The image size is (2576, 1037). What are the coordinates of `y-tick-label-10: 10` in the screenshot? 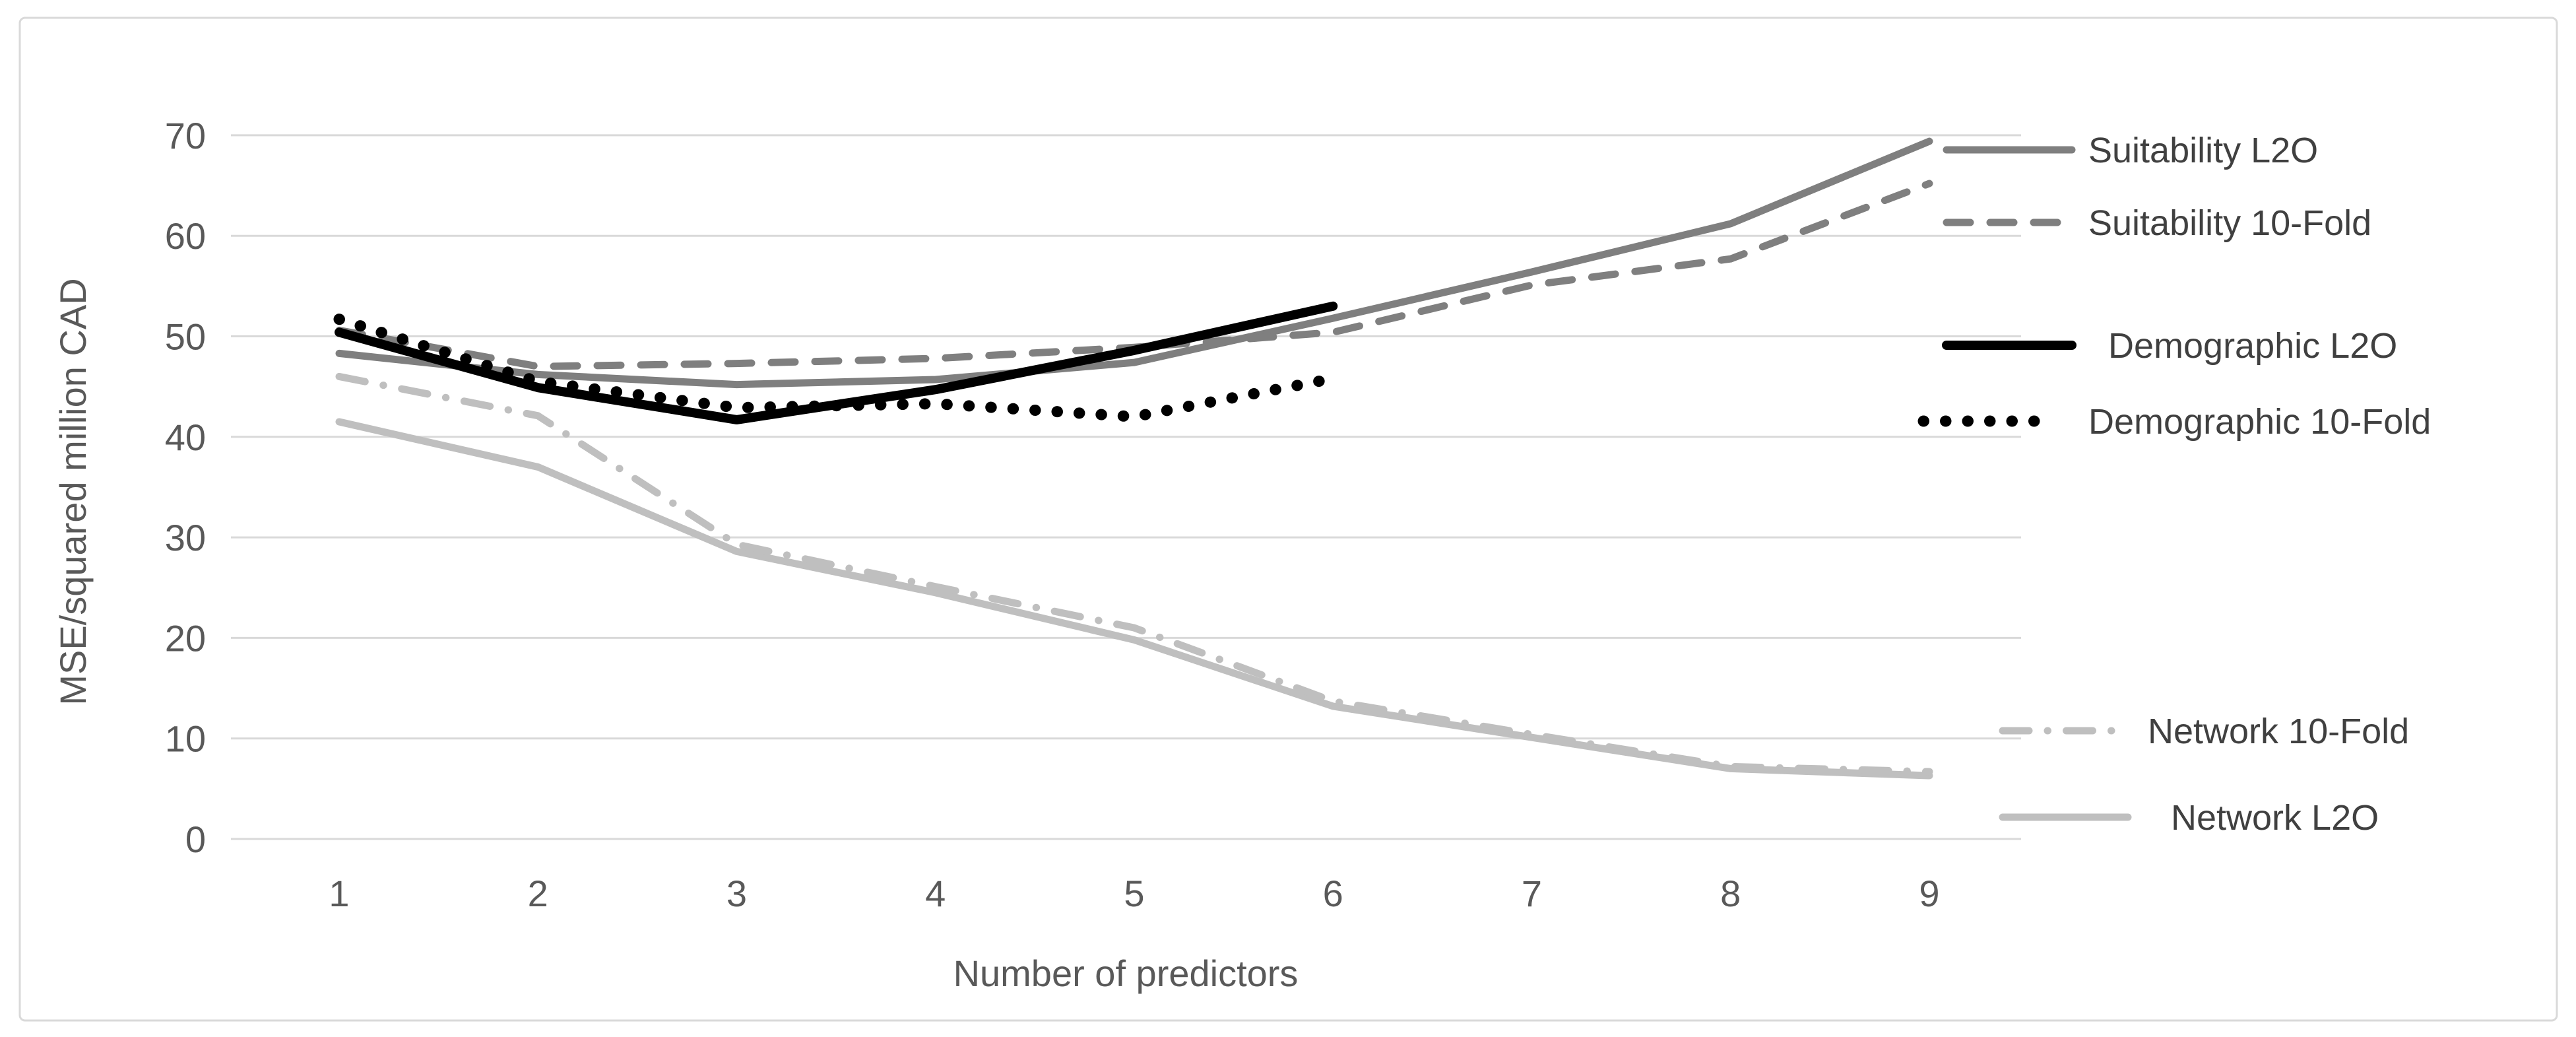 It's located at (185, 739).